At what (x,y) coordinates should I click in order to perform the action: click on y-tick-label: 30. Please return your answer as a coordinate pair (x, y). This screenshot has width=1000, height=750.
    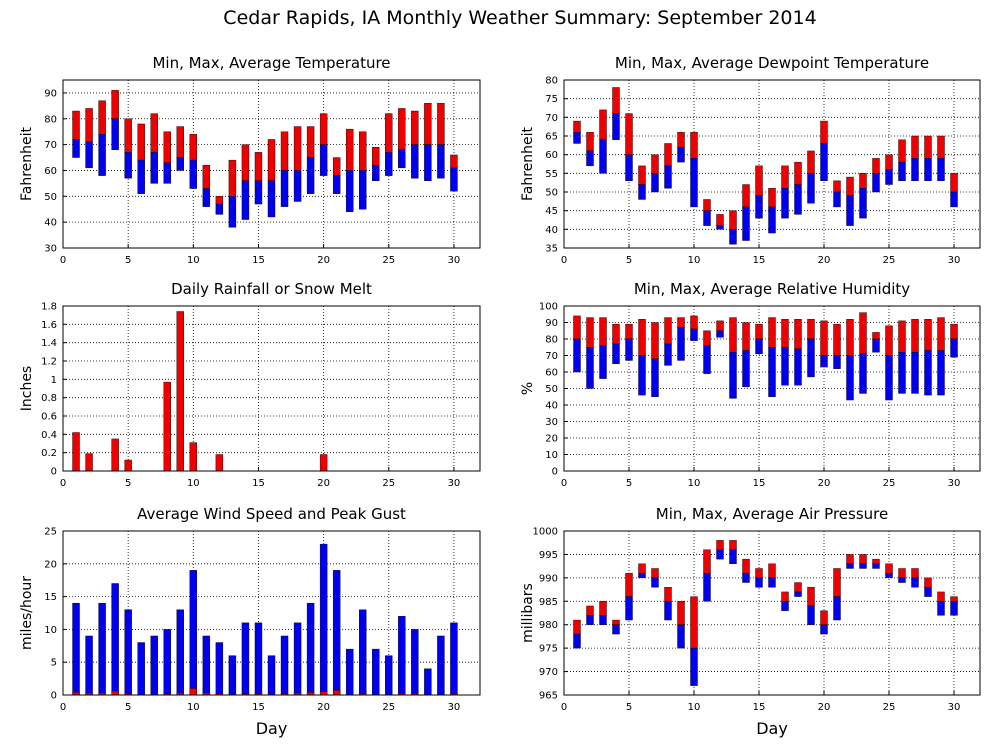
    Looking at the image, I should click on (551, 422).